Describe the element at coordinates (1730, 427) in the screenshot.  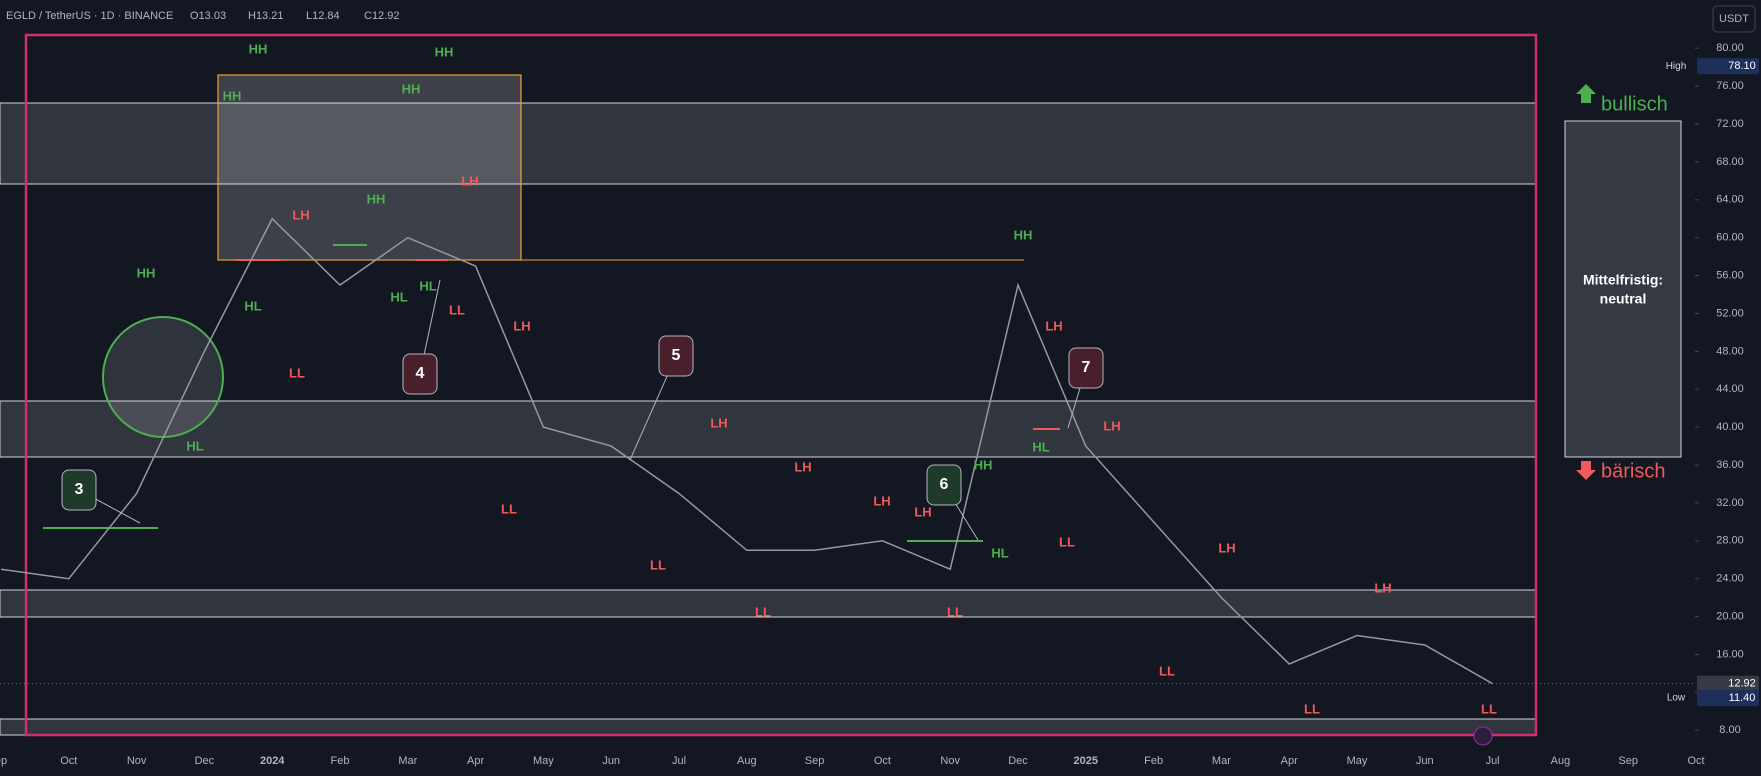
I see `y-tick-label: 40.00` at that location.